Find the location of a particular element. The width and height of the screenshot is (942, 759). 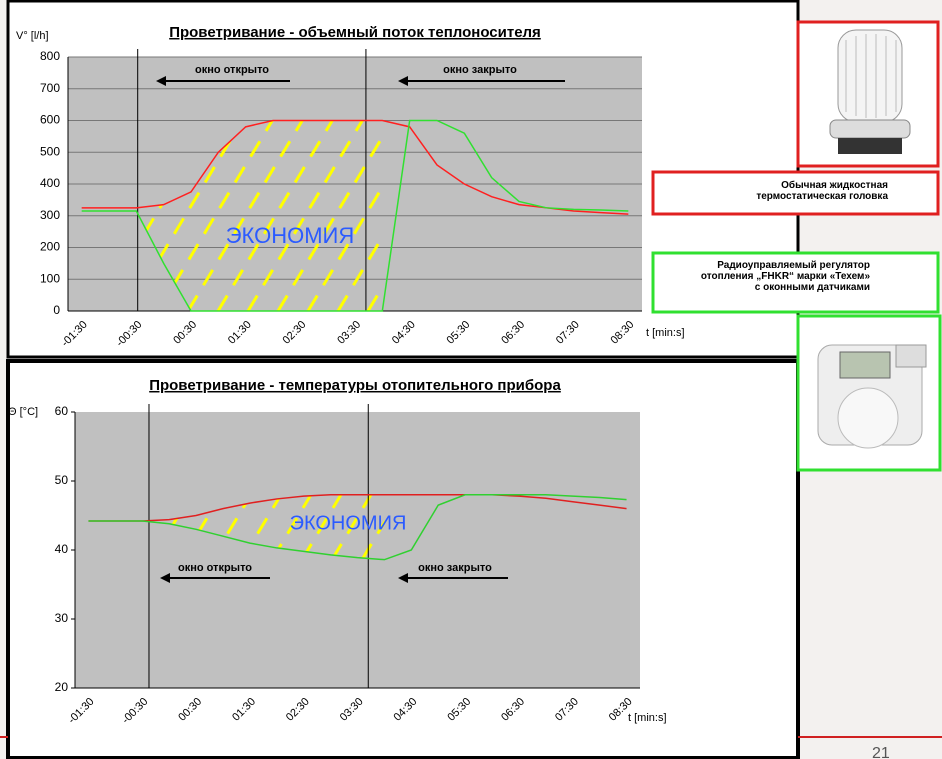

y-tick-label: 50 is located at coordinates (62, 480).